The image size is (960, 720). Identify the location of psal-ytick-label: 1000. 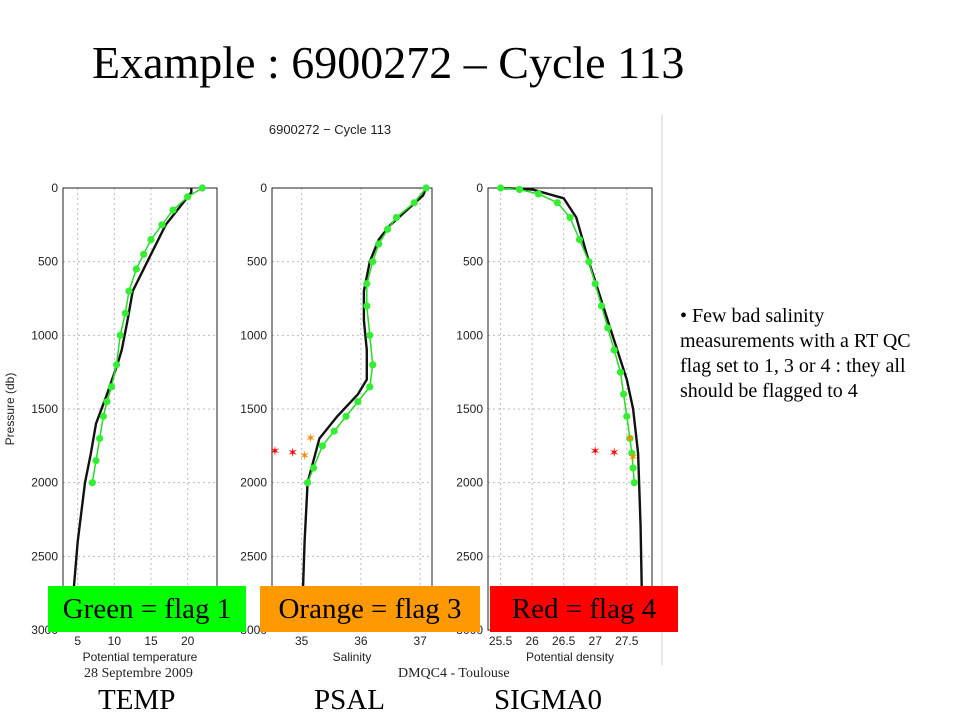
(253, 335).